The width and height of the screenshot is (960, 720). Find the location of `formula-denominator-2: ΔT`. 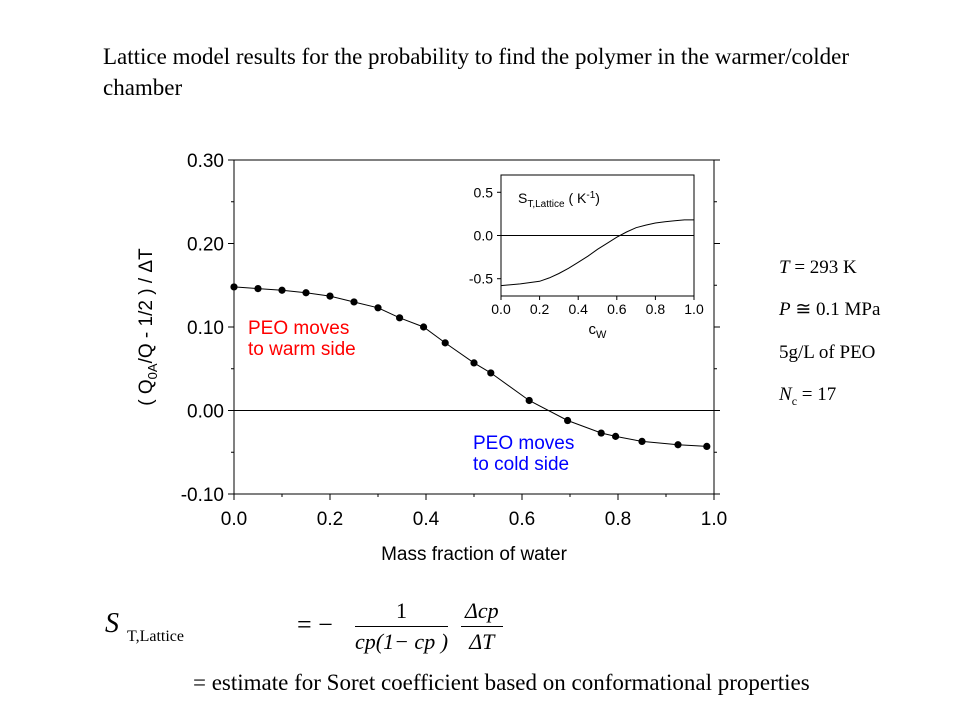

formula-denominator-2: ΔT is located at coordinates (482, 641).